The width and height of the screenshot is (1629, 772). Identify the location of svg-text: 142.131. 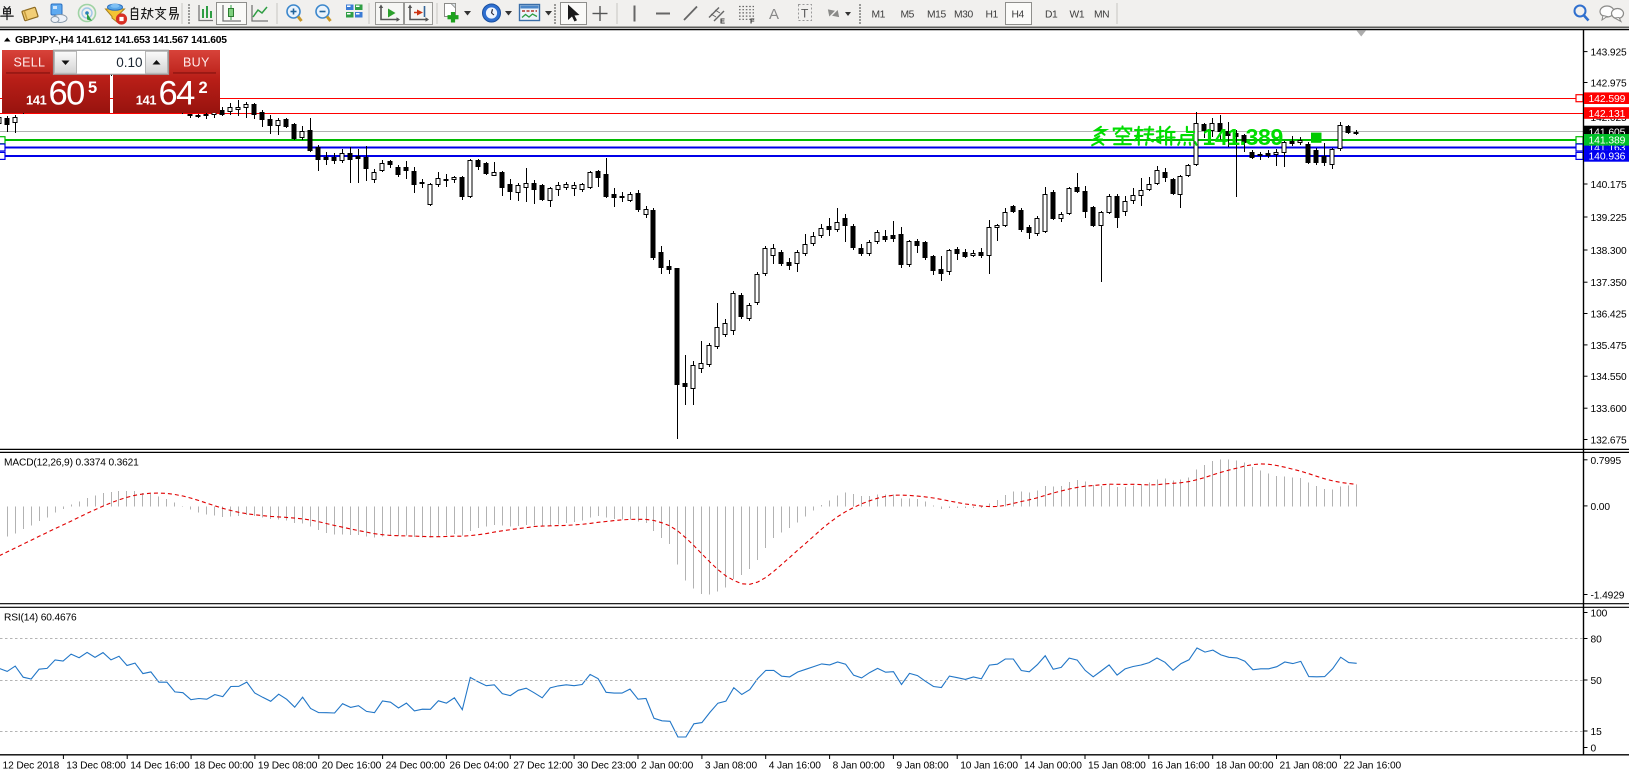
(1607, 114).